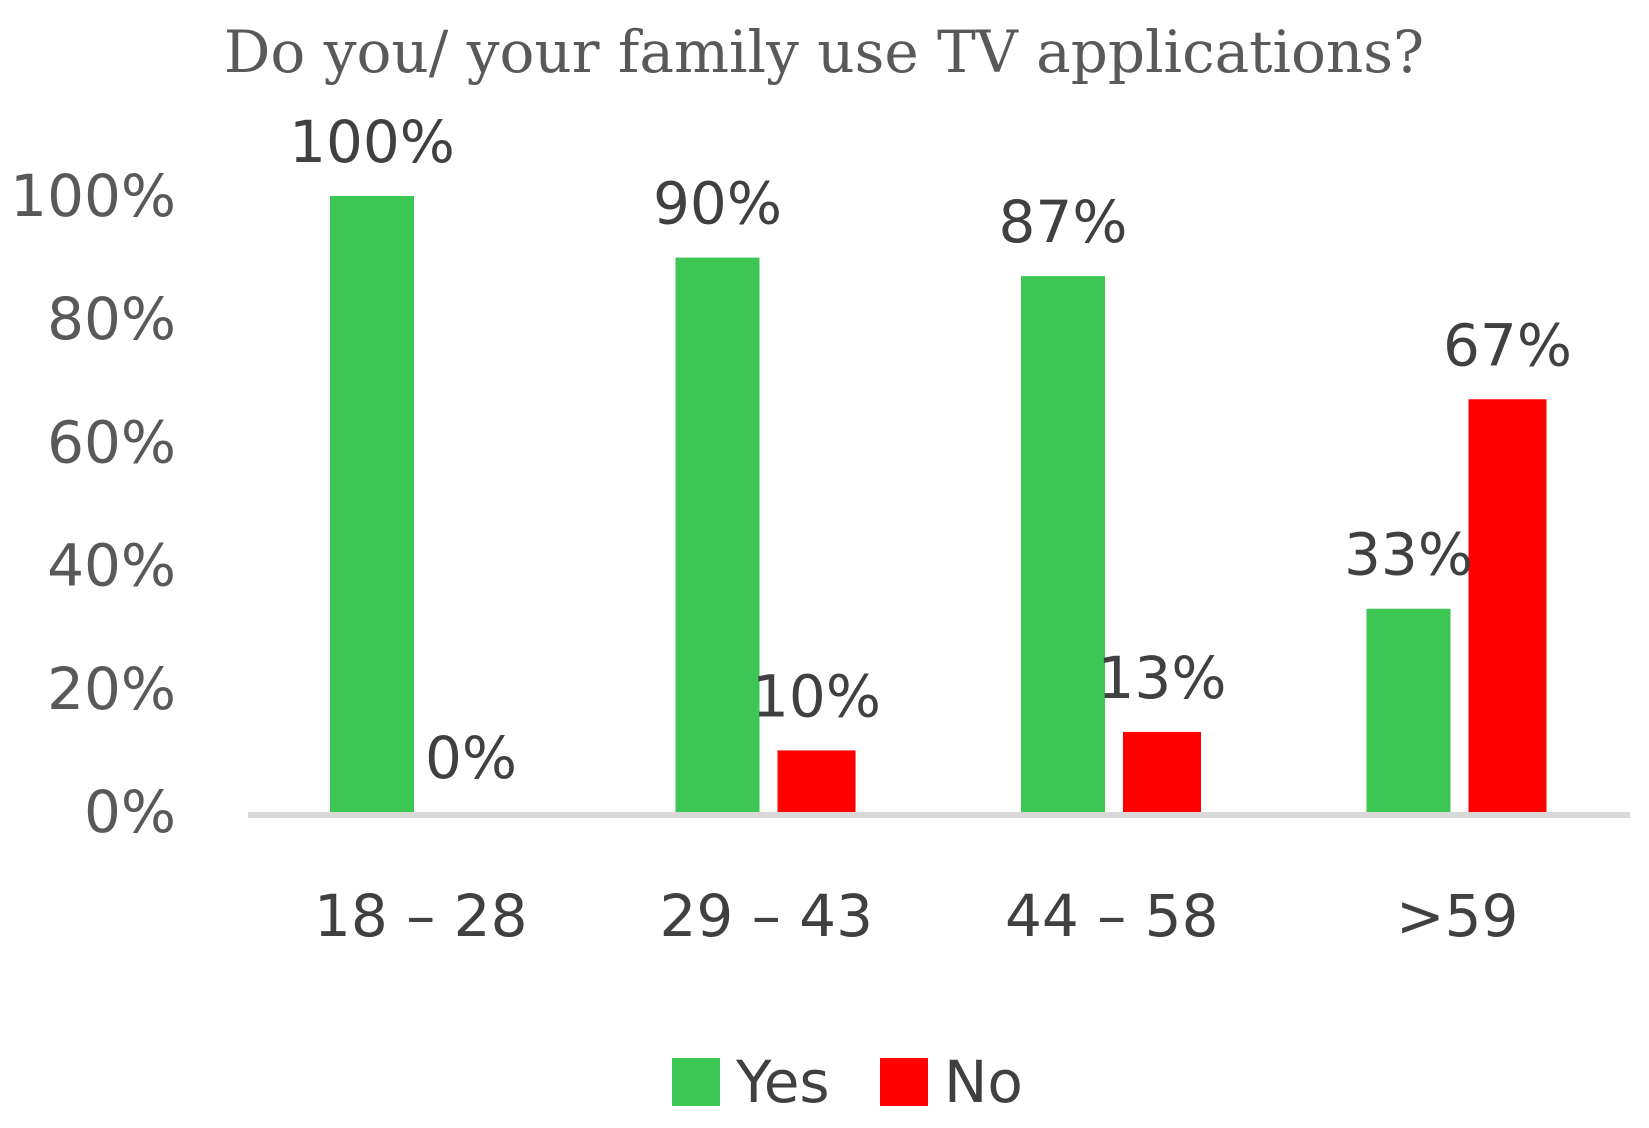  I want to click on data-label-yes-0: 100%, so click(372, 142).